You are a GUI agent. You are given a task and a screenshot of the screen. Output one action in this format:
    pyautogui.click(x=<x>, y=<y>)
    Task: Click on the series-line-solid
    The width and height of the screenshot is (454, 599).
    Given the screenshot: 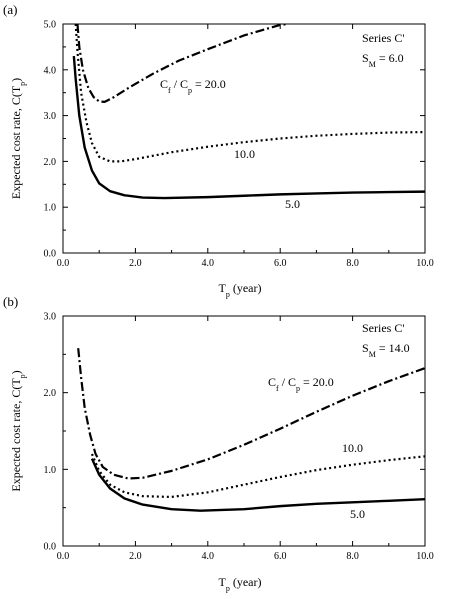 What is the action you would take?
    pyautogui.click(x=257, y=485)
    